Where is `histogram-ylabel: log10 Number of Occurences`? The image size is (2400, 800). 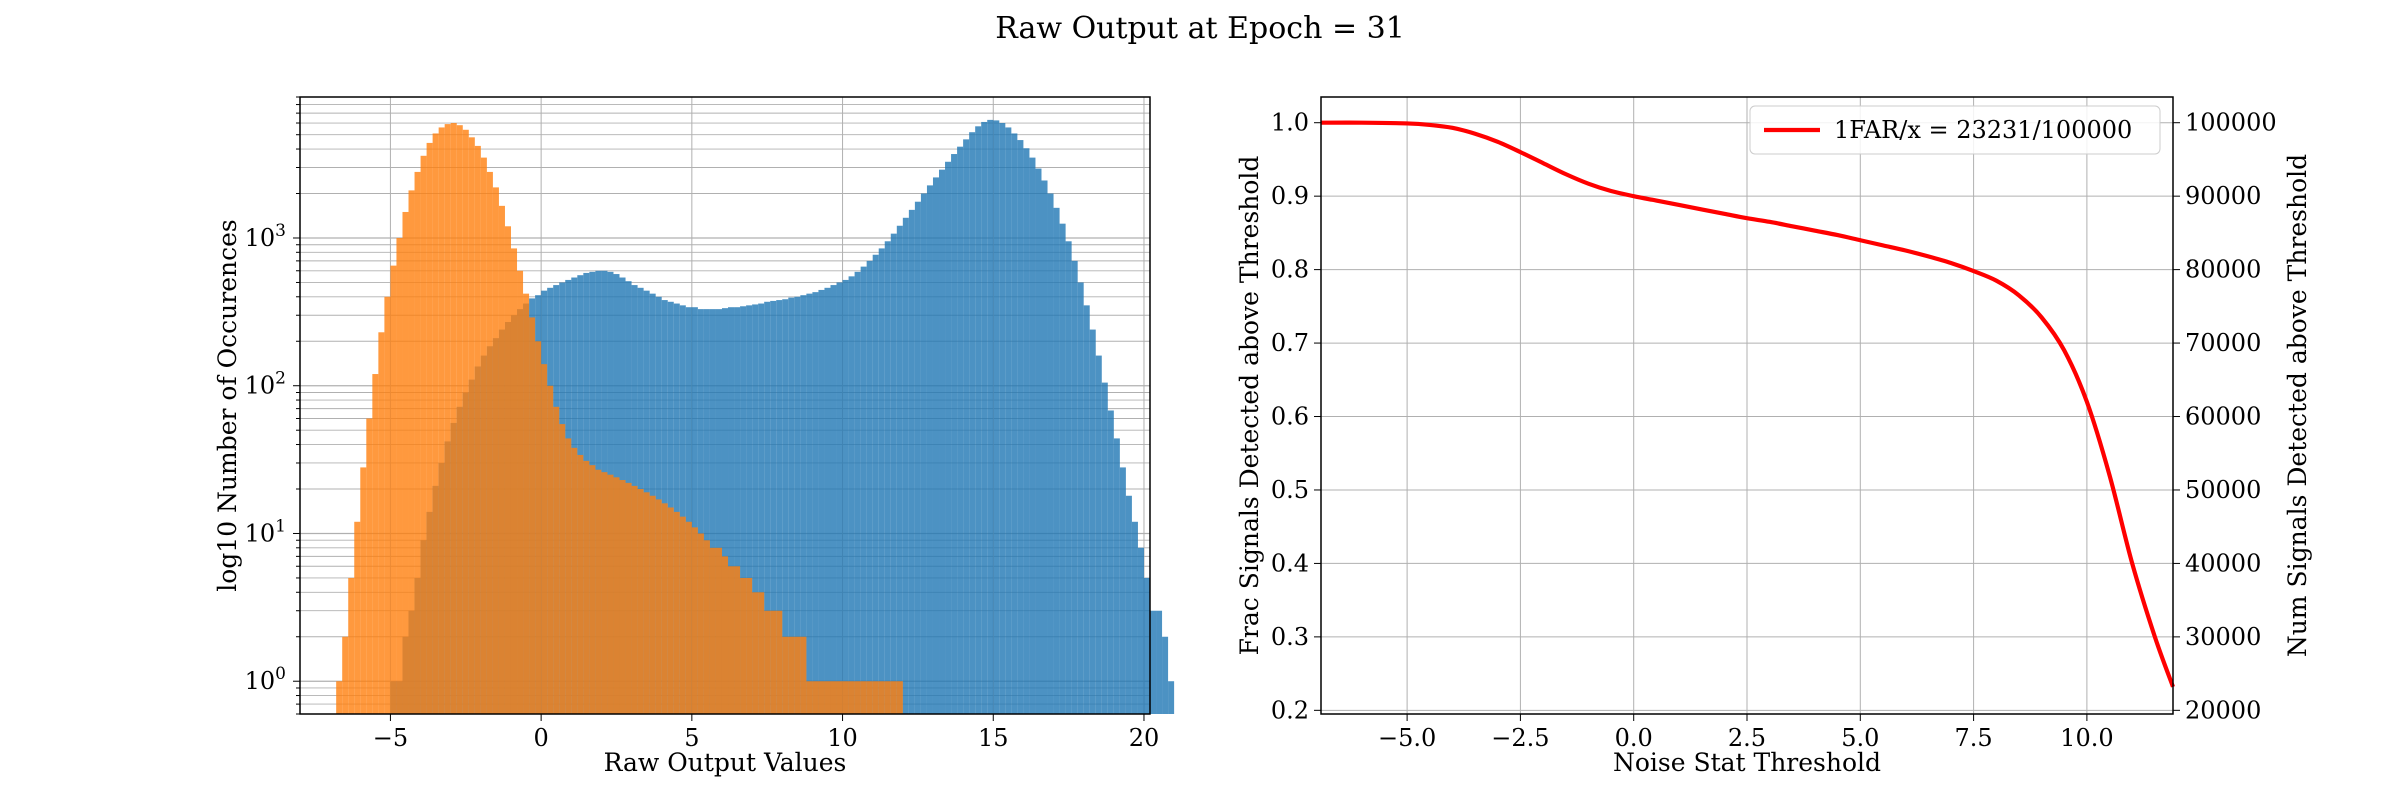
histogram-ylabel: log10 Number of Occurences is located at coordinates (227, 405).